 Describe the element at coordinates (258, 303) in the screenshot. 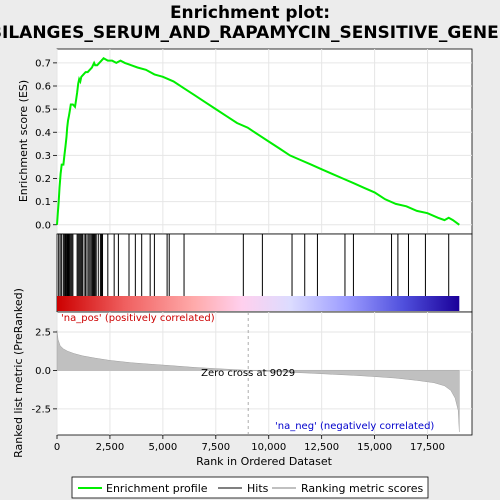

I see `ranked-list-color-bar` at that location.